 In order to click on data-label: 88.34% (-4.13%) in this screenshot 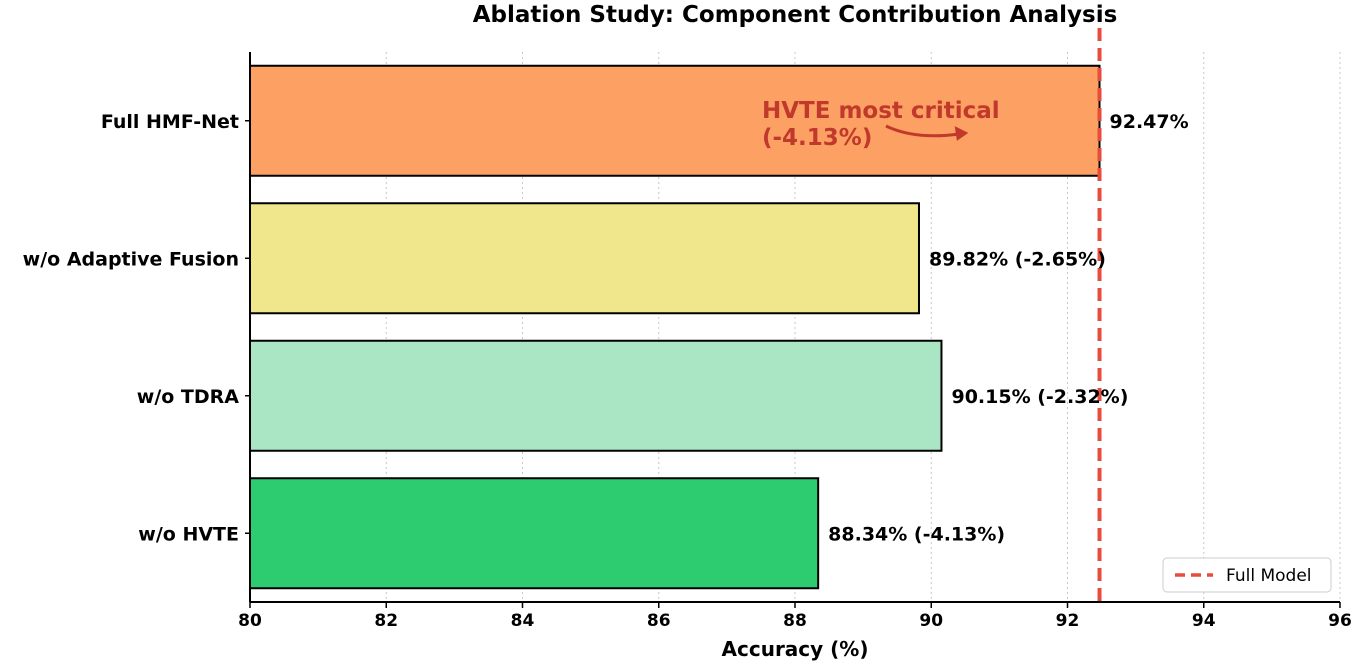, I will do `click(916, 534)`.